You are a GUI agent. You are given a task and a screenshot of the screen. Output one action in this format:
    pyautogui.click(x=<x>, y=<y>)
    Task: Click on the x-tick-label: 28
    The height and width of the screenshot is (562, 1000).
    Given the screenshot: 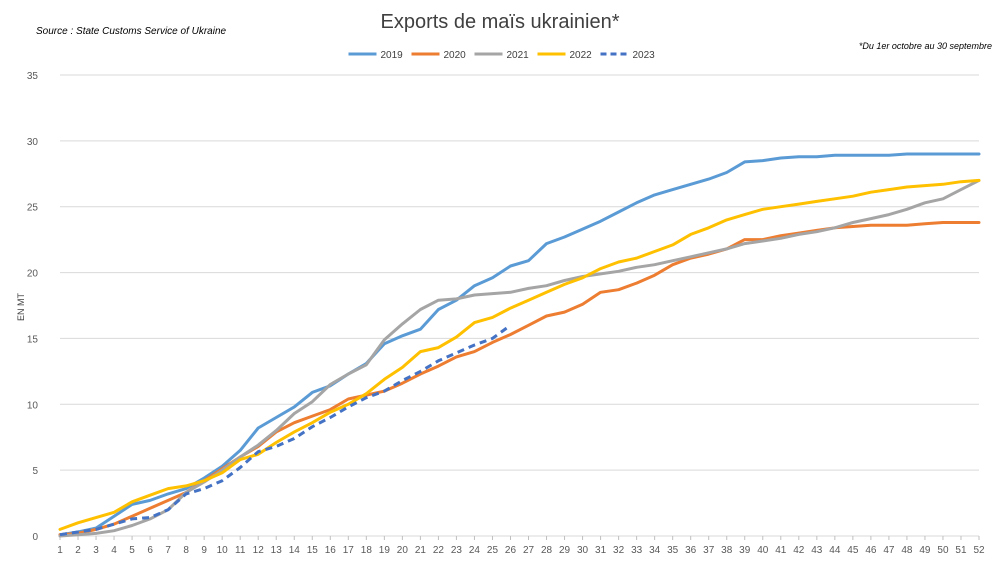 What is the action you would take?
    pyautogui.click(x=547, y=550)
    